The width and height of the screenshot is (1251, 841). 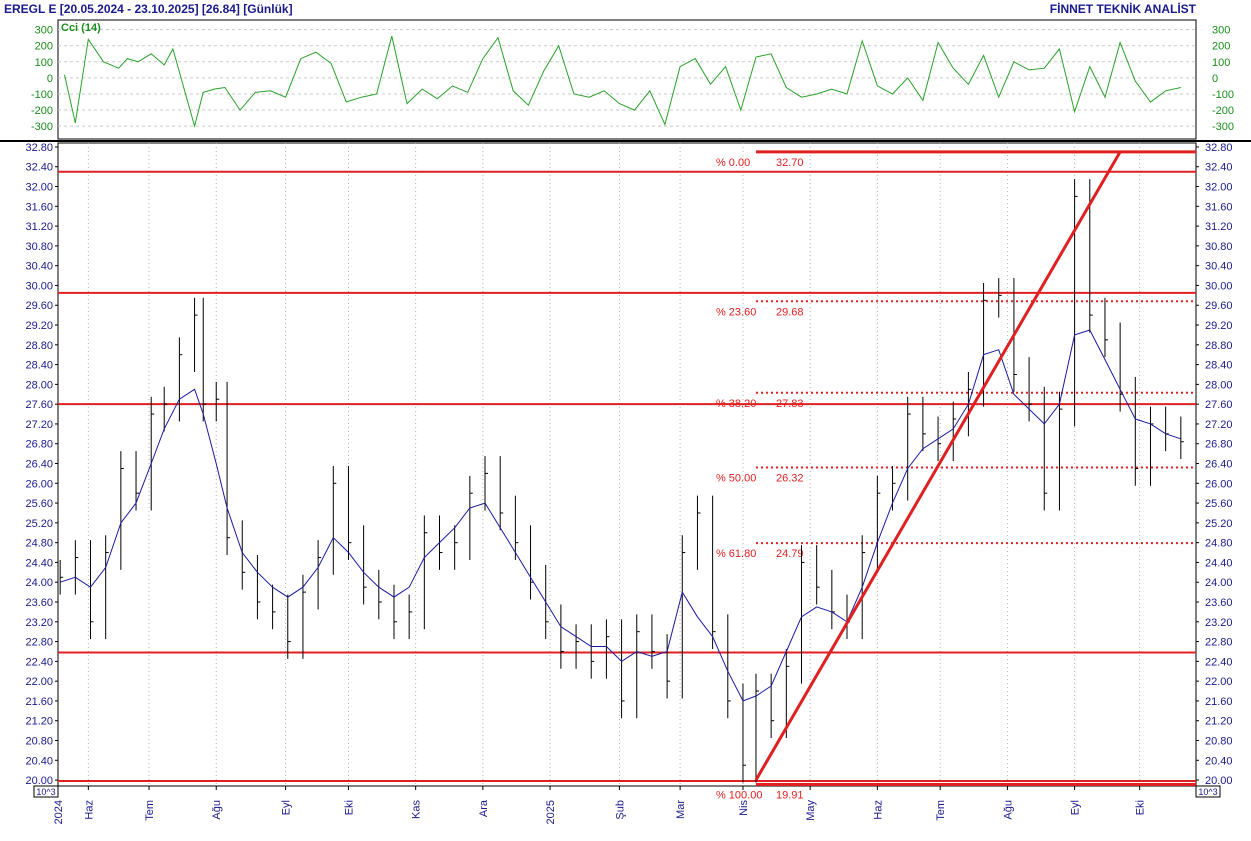 I want to click on cci-panel-frame, so click(x=627, y=79).